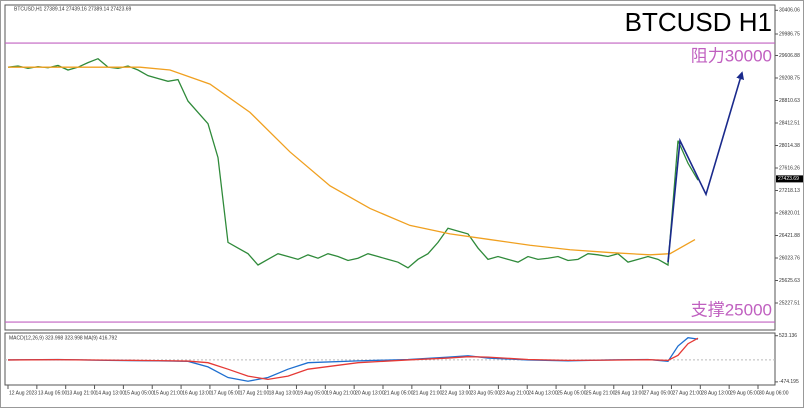 This screenshot has height=408, width=804. Describe the element at coordinates (82, 393) in the screenshot. I see `x-tick-label: 13 Aug 21:00` at that location.